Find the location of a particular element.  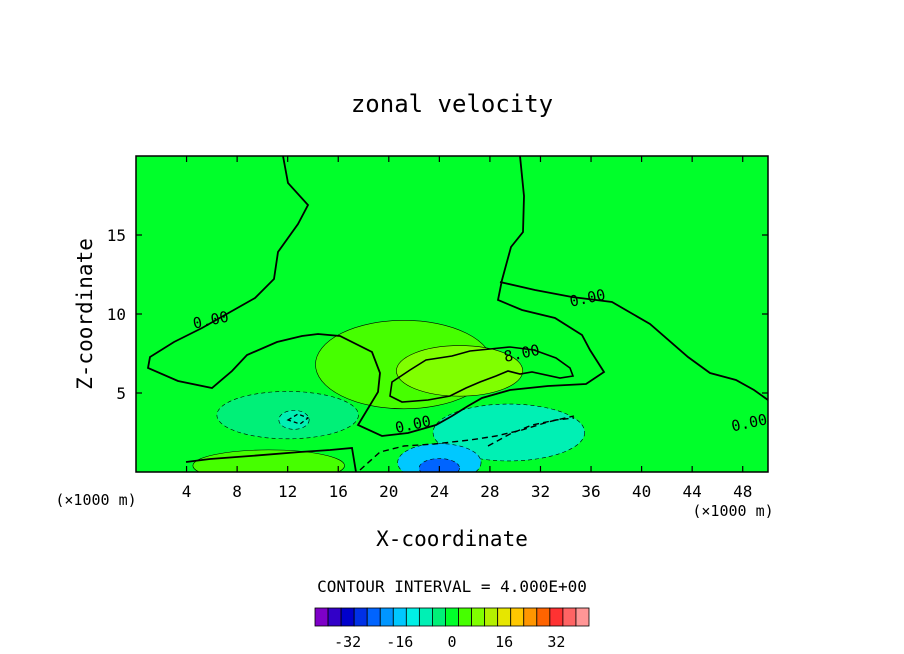

contour-interval-label: CONTOUR INTERVAL = 4.000E+00 is located at coordinates (452, 586).